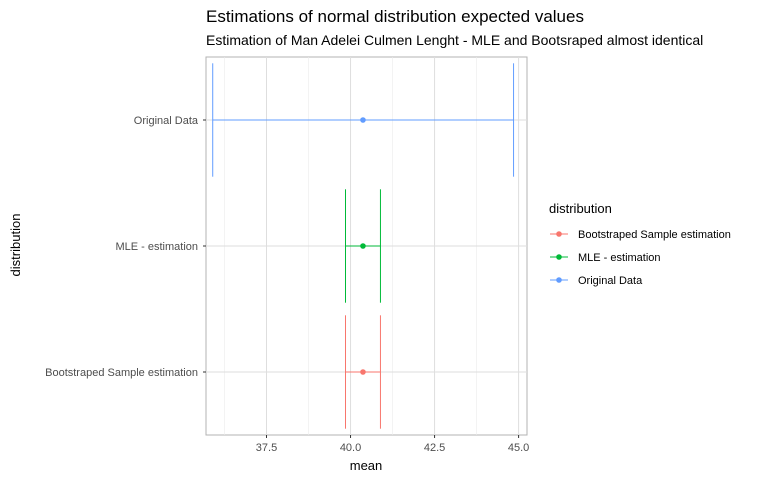  What do you see at coordinates (350, 448) in the screenshot?
I see `x-tick-label: 40.0` at bounding box center [350, 448].